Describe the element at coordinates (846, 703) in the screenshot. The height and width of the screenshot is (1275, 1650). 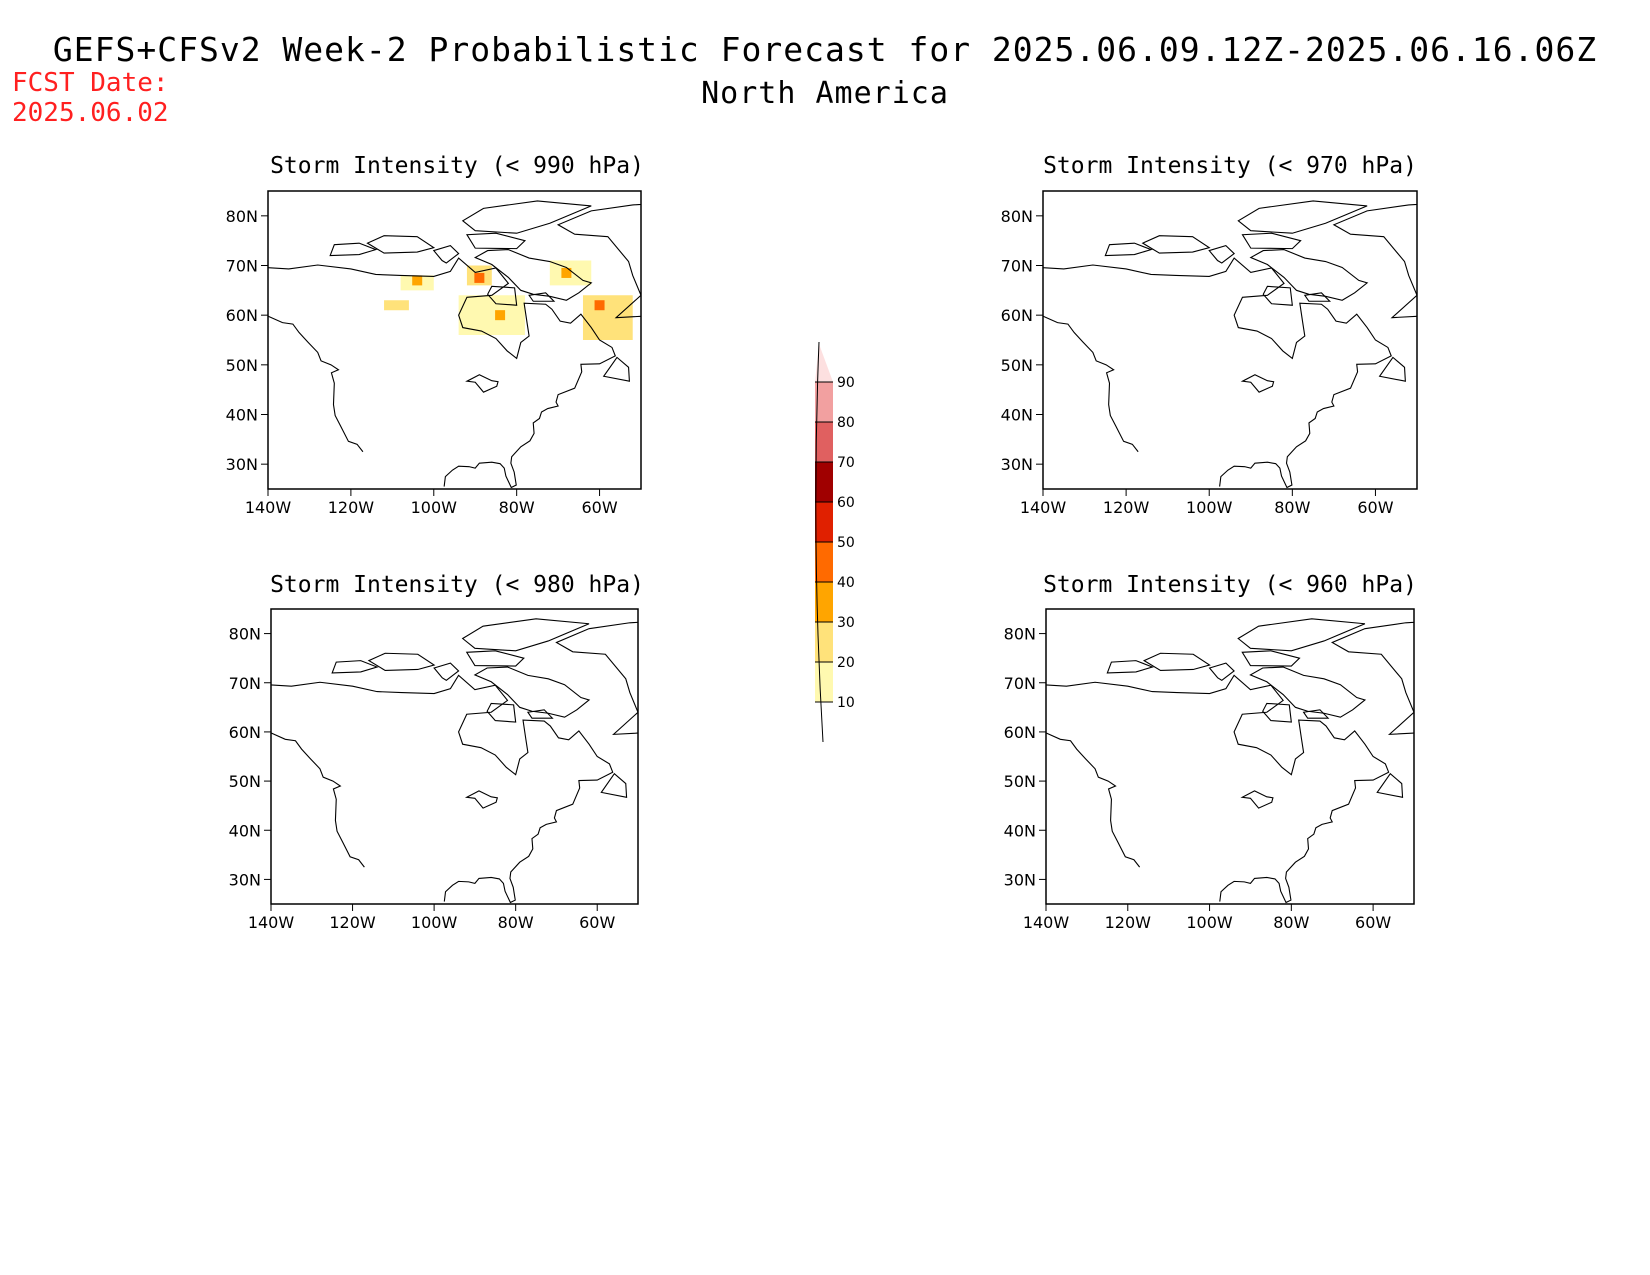
I see `colorbar-label: 10` at that location.